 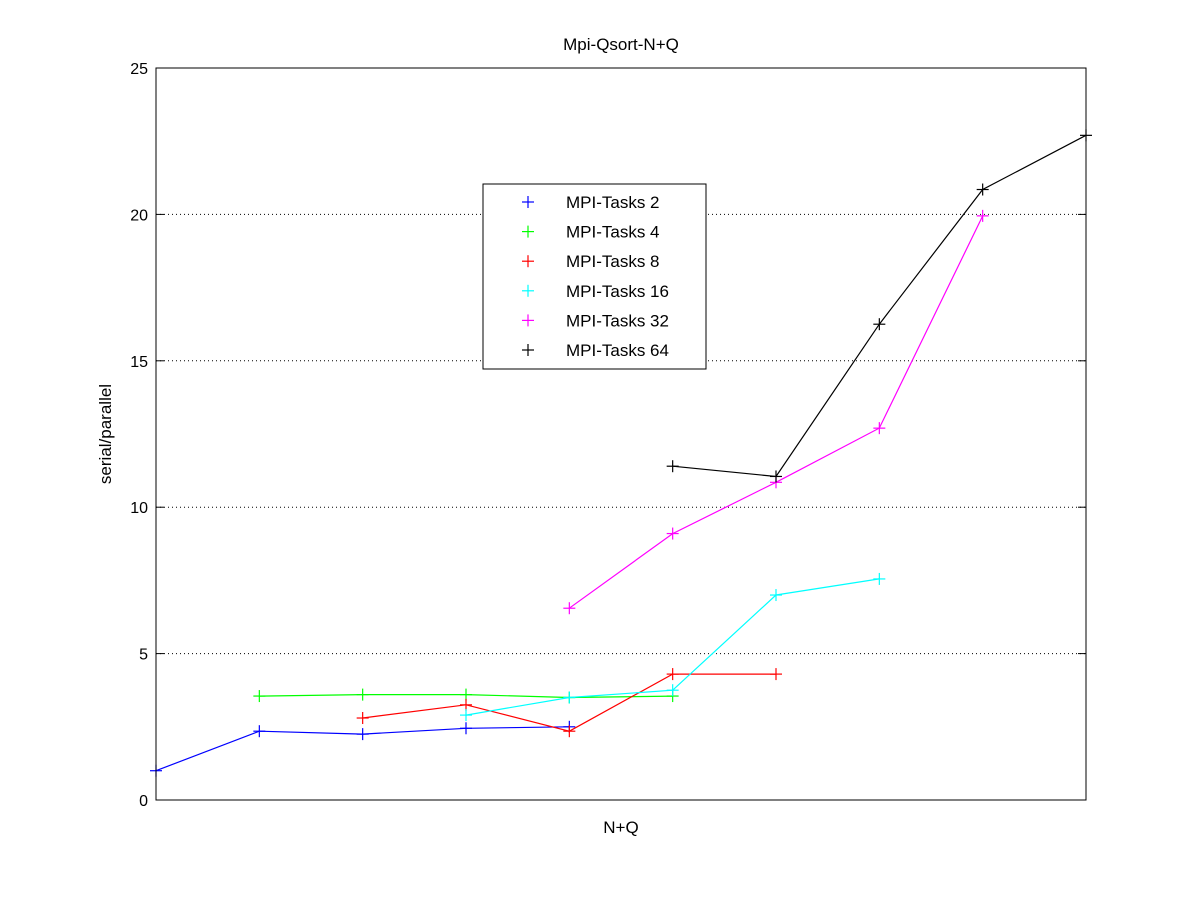 I want to click on legend-label: MPI-Tasks 8, so click(x=613, y=261).